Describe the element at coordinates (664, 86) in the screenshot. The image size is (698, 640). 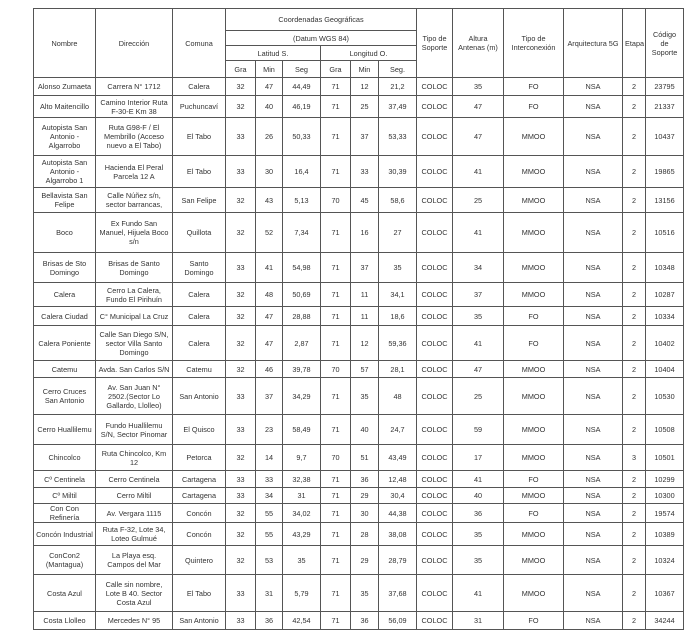
I see `cell-codigo: 23795` at that location.